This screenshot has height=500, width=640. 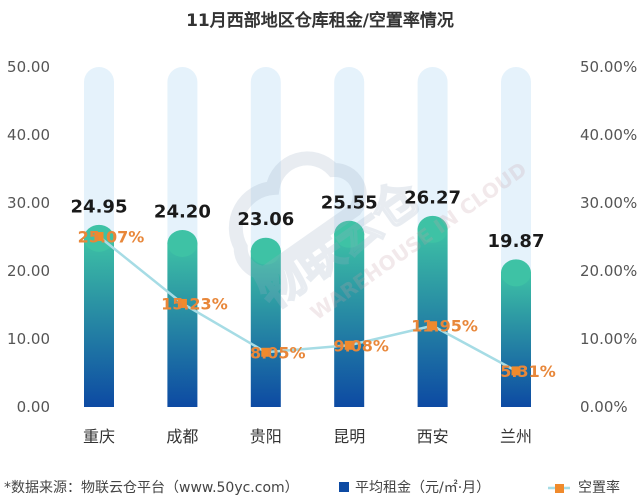 I want to click on left-axis-tick: 30.00, so click(x=28, y=203).